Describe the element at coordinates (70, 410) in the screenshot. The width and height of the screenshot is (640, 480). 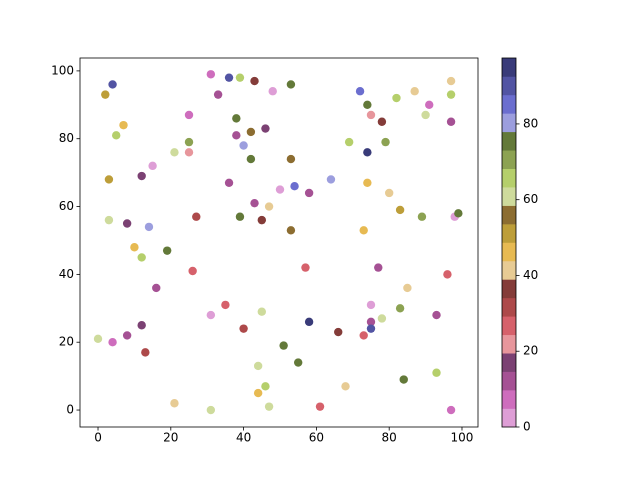
I see `y-tick-label: 0` at that location.